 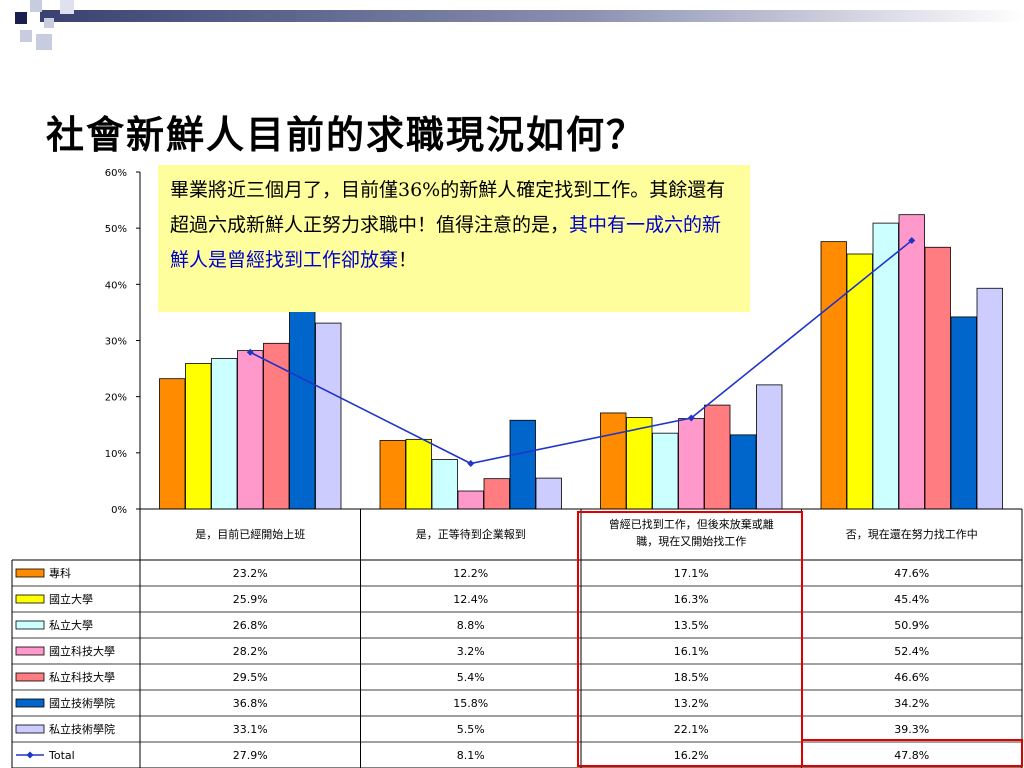 What do you see at coordinates (911, 703) in the screenshot?
I see `table-cell: 34.2%` at bounding box center [911, 703].